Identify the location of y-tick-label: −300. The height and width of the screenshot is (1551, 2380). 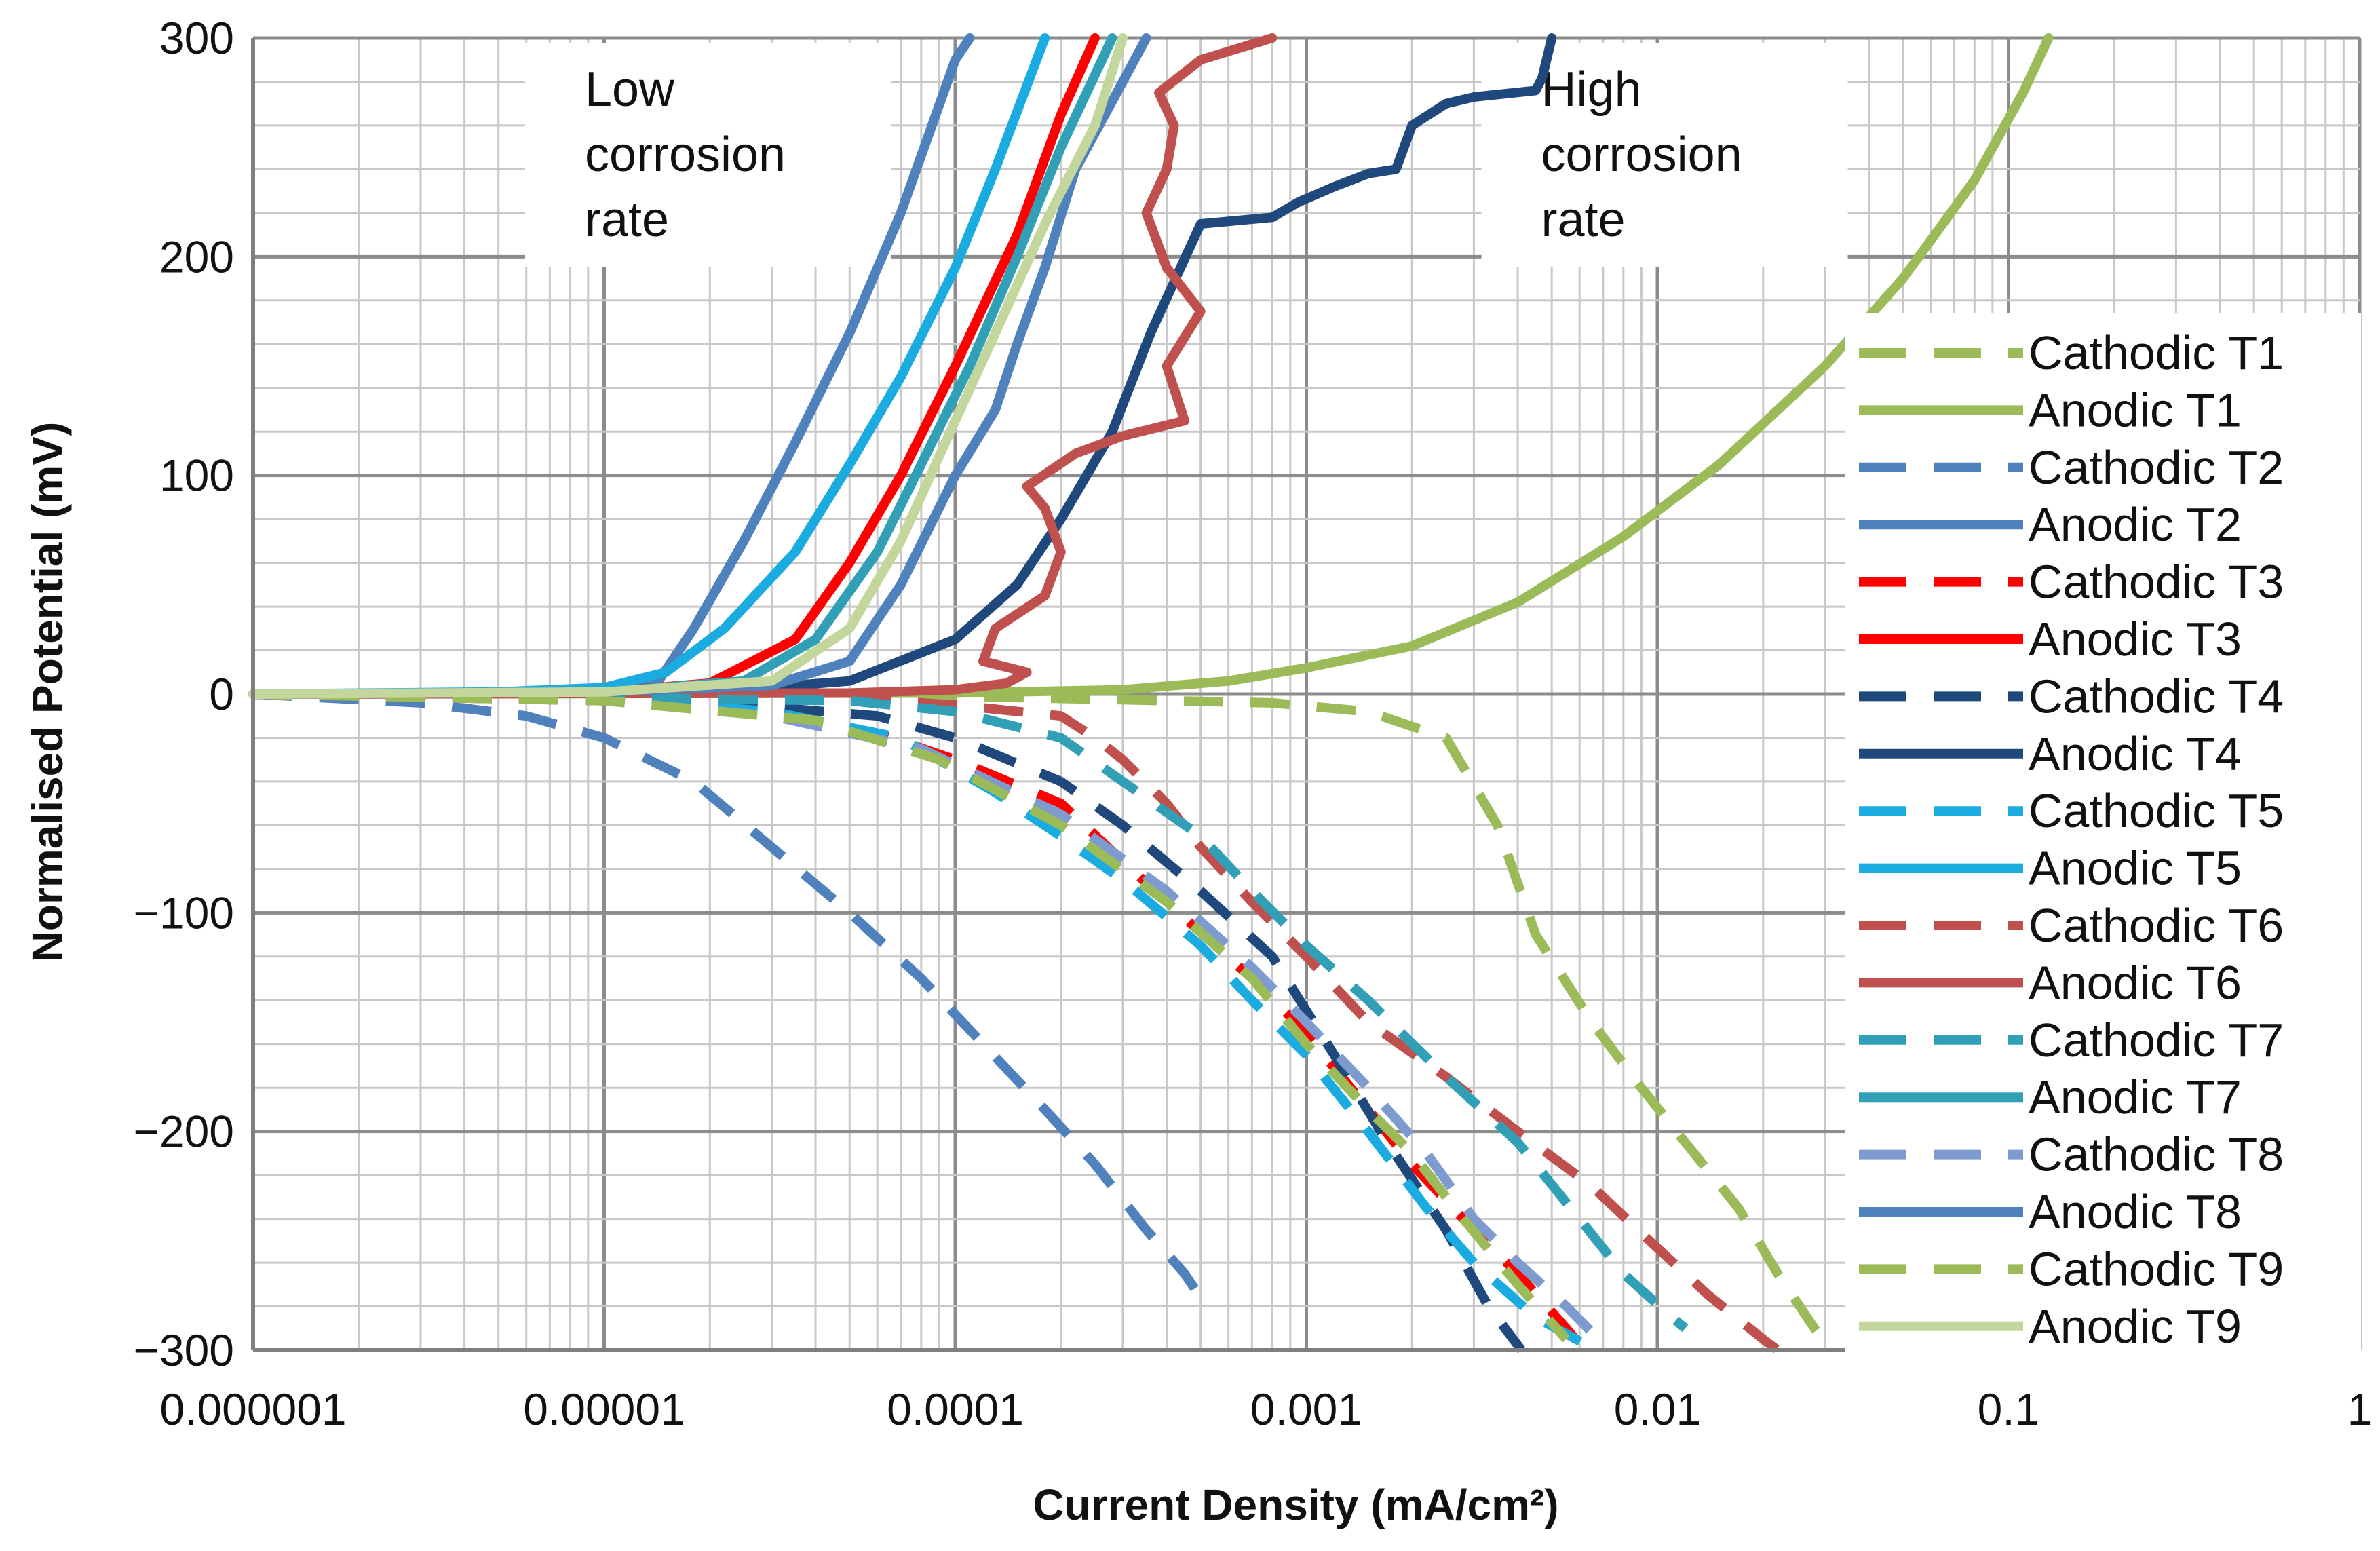
(184, 1350).